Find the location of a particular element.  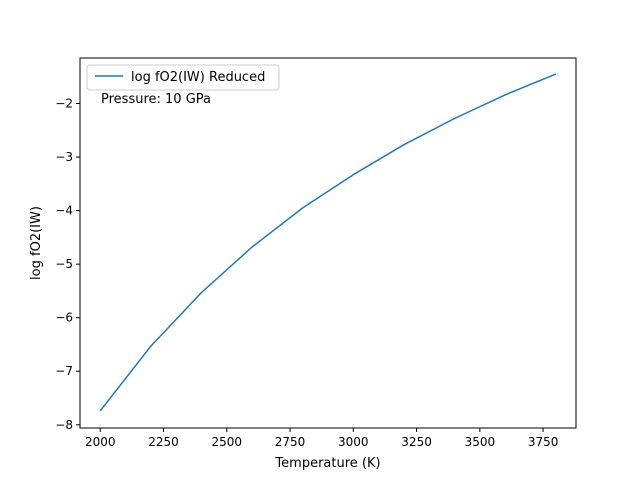

x-tick-label: 3750 is located at coordinates (543, 442).